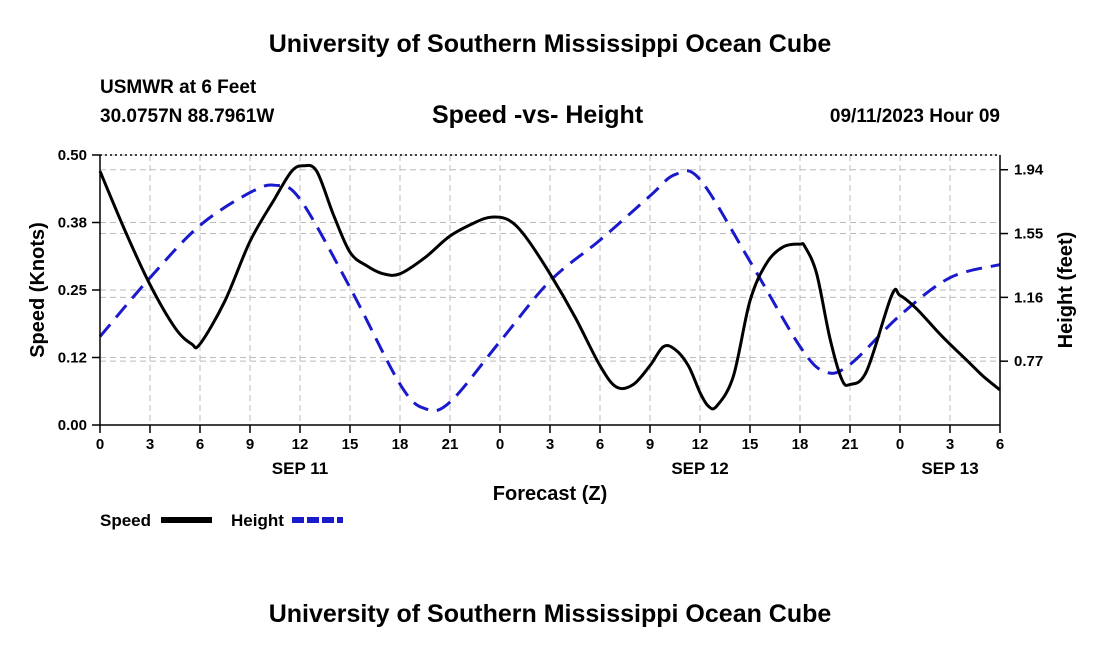 The image size is (1100, 650). I want to click on date-label: SEP 12, so click(699, 468).